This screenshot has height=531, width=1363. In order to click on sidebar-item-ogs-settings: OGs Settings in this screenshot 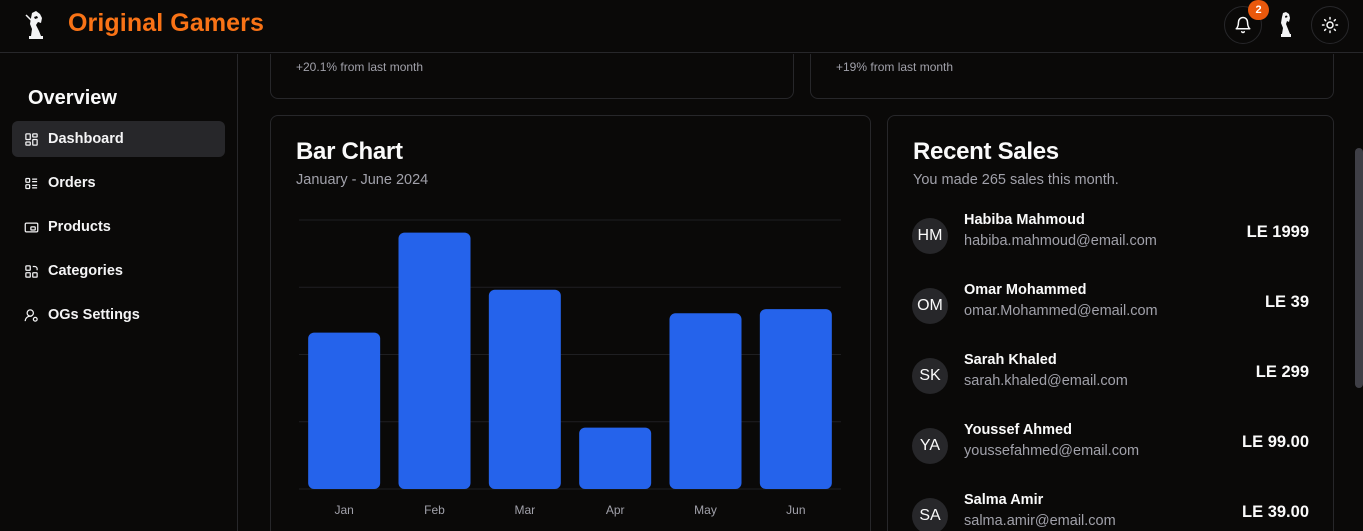, I will do `click(118, 315)`.